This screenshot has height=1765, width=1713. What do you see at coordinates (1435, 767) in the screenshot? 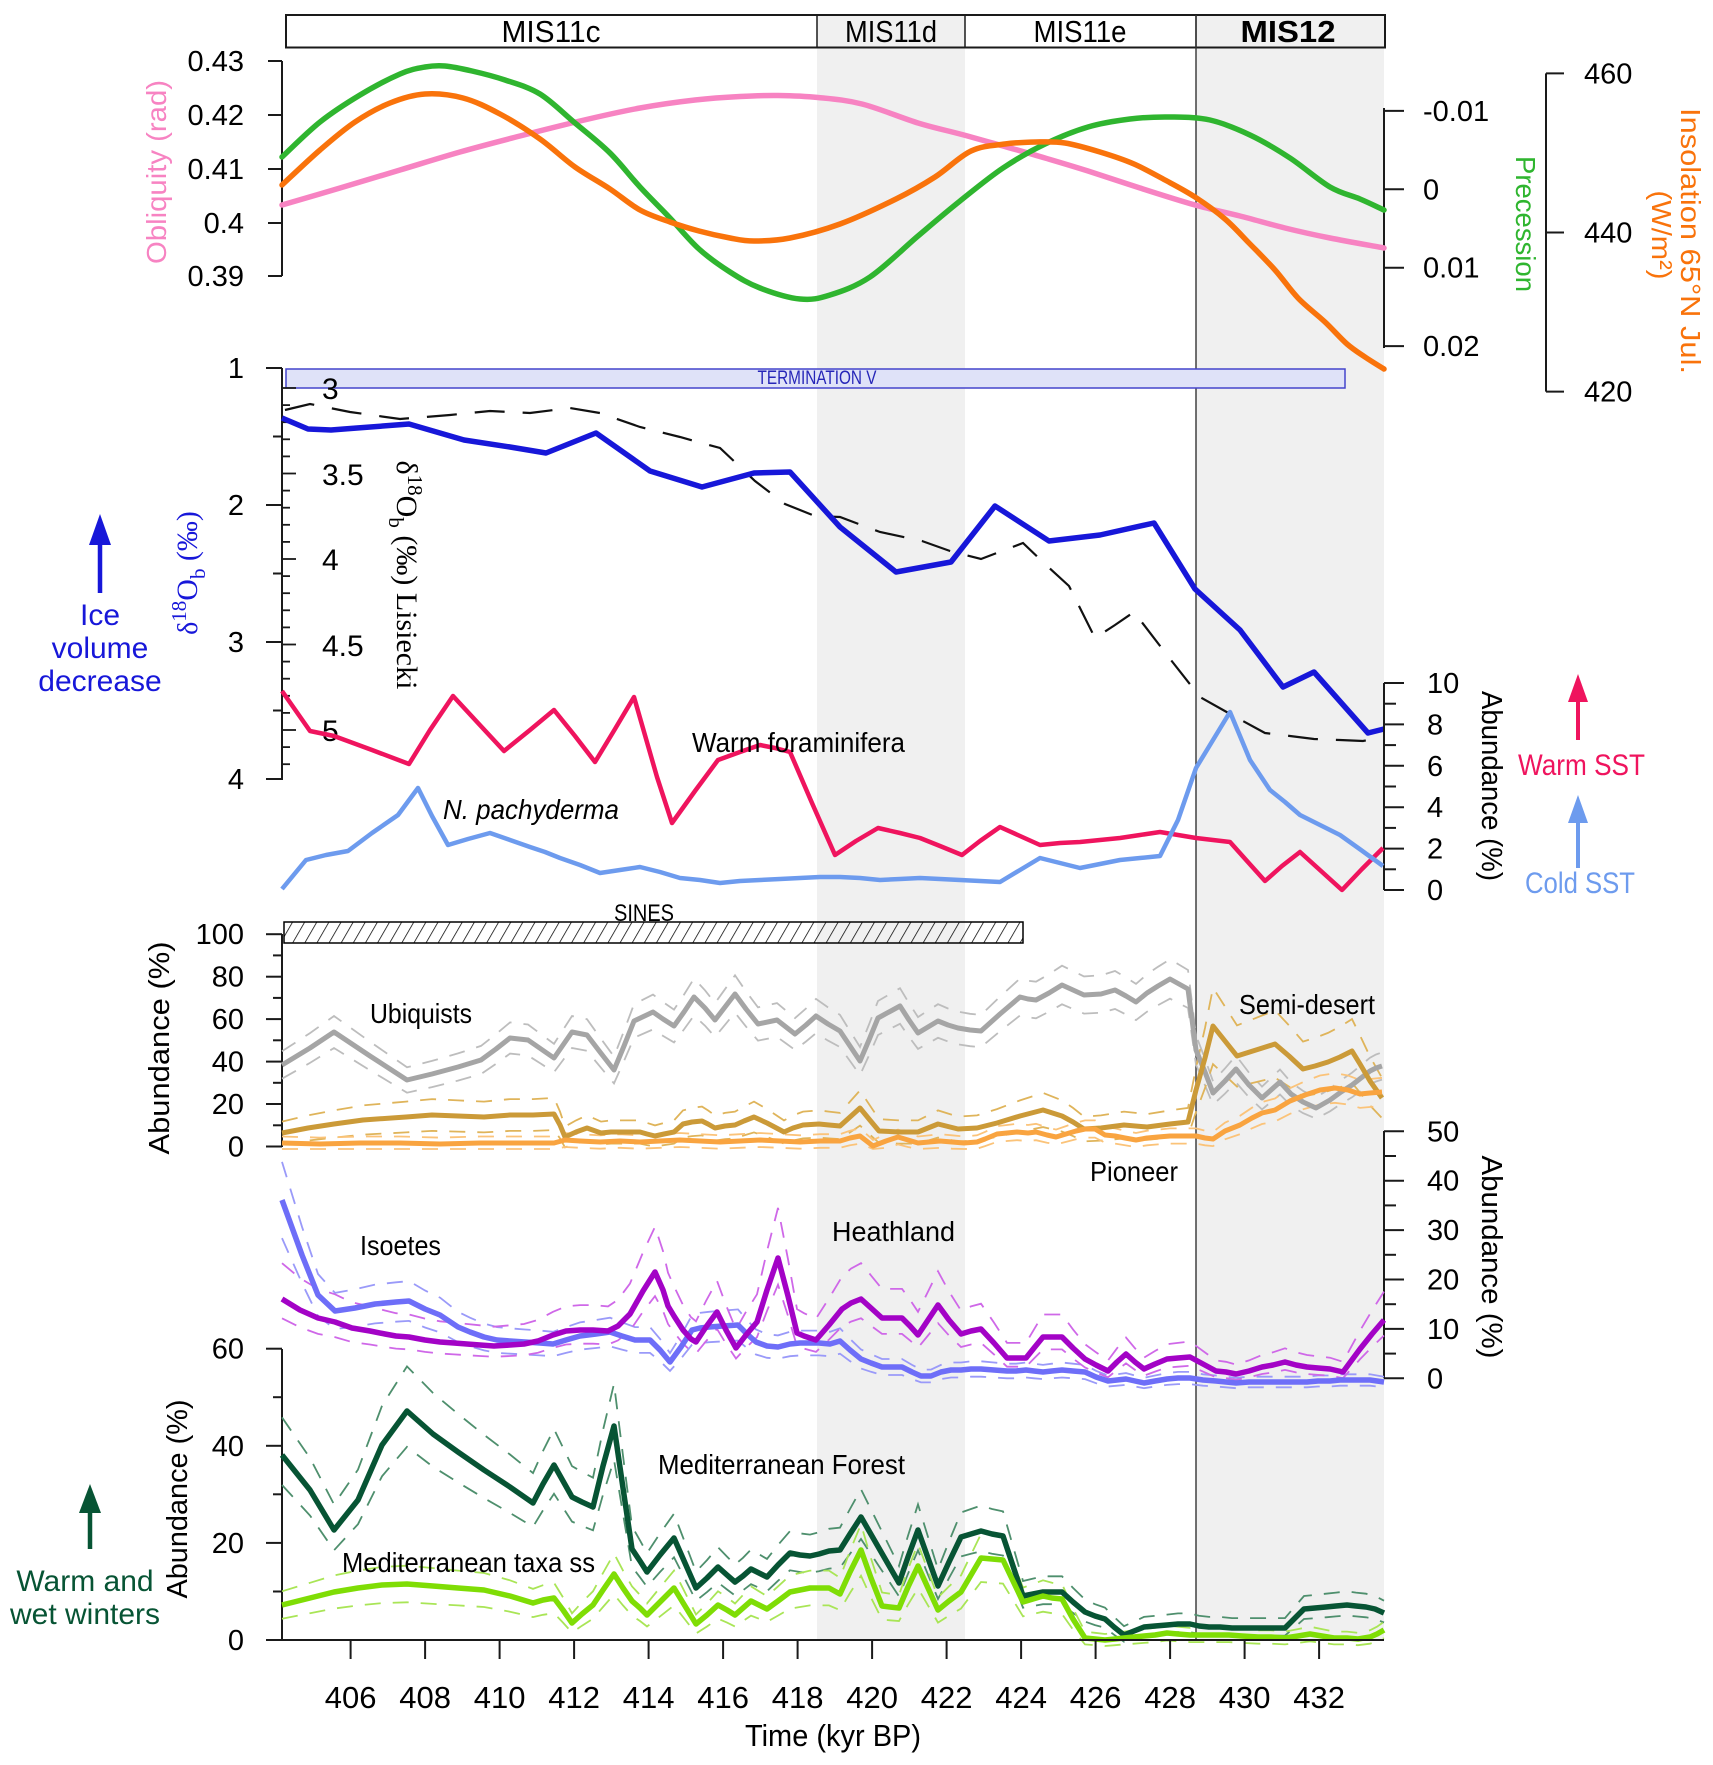
I see `svg-text: 6` at bounding box center [1435, 767].